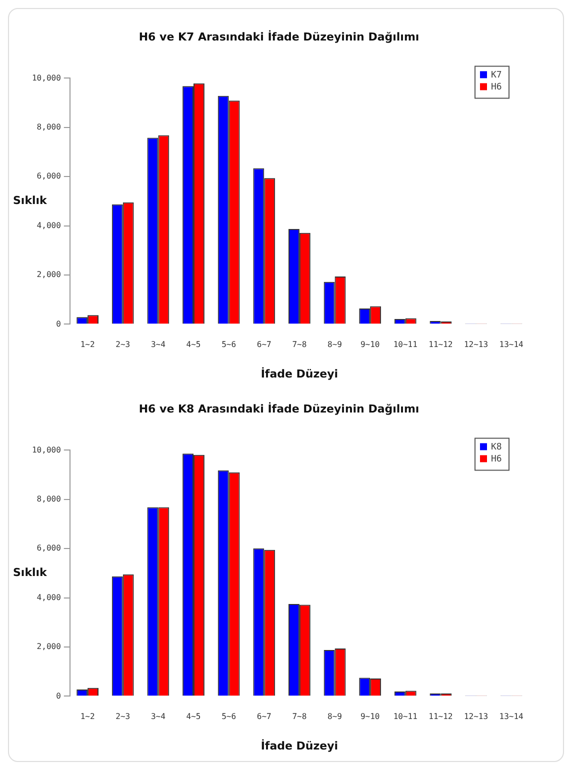 The width and height of the screenshot is (574, 772). I want to click on legend-label: K8, so click(496, 447).